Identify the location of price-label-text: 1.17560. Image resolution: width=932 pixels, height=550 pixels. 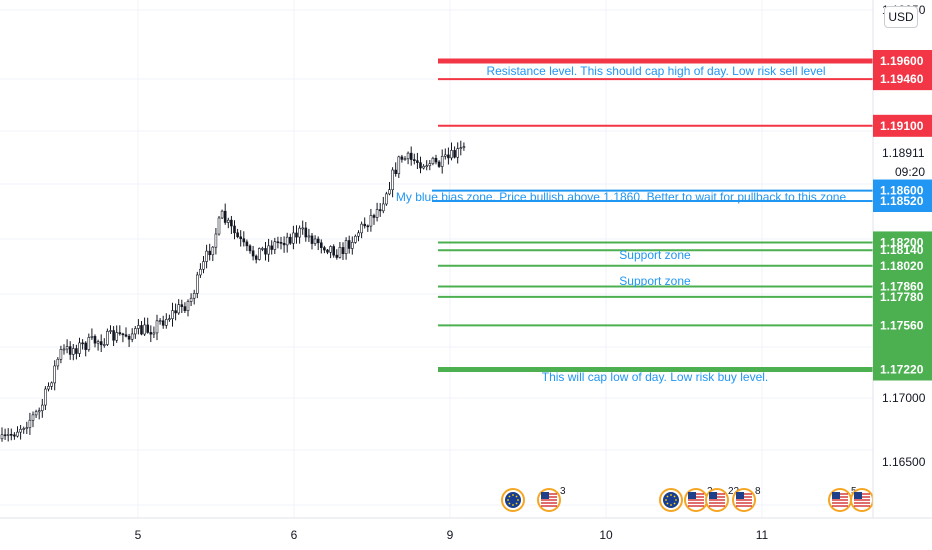
(902, 325).